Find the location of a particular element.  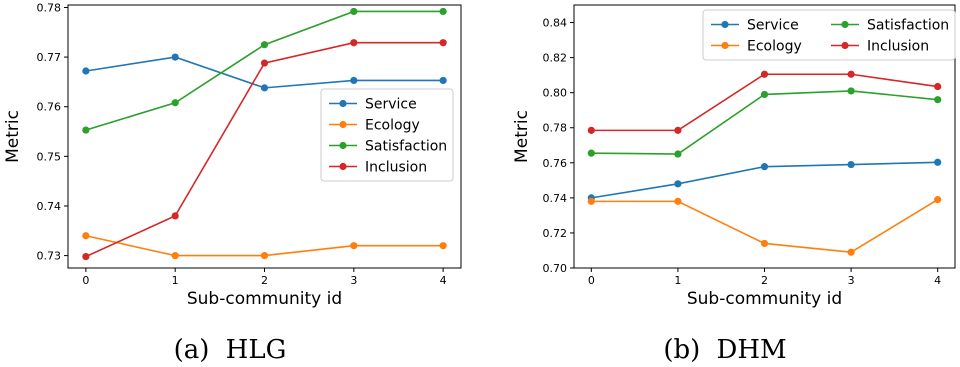

series-satisfaction is located at coordinates (764, 122).